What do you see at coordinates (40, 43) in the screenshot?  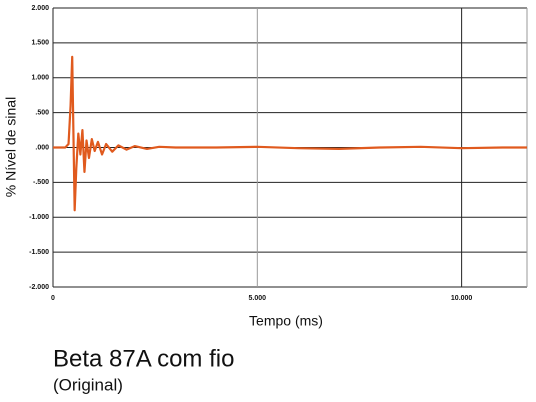 I see `y-tick-label: 1.500` at bounding box center [40, 43].